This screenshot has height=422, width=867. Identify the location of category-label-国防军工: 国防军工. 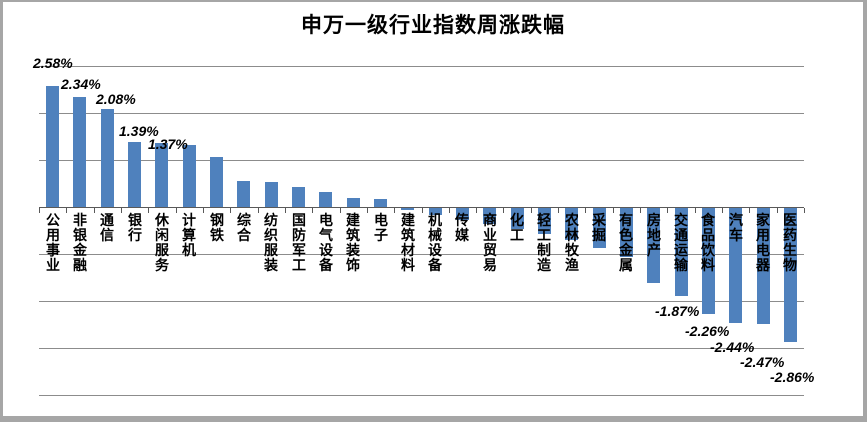
(299, 242).